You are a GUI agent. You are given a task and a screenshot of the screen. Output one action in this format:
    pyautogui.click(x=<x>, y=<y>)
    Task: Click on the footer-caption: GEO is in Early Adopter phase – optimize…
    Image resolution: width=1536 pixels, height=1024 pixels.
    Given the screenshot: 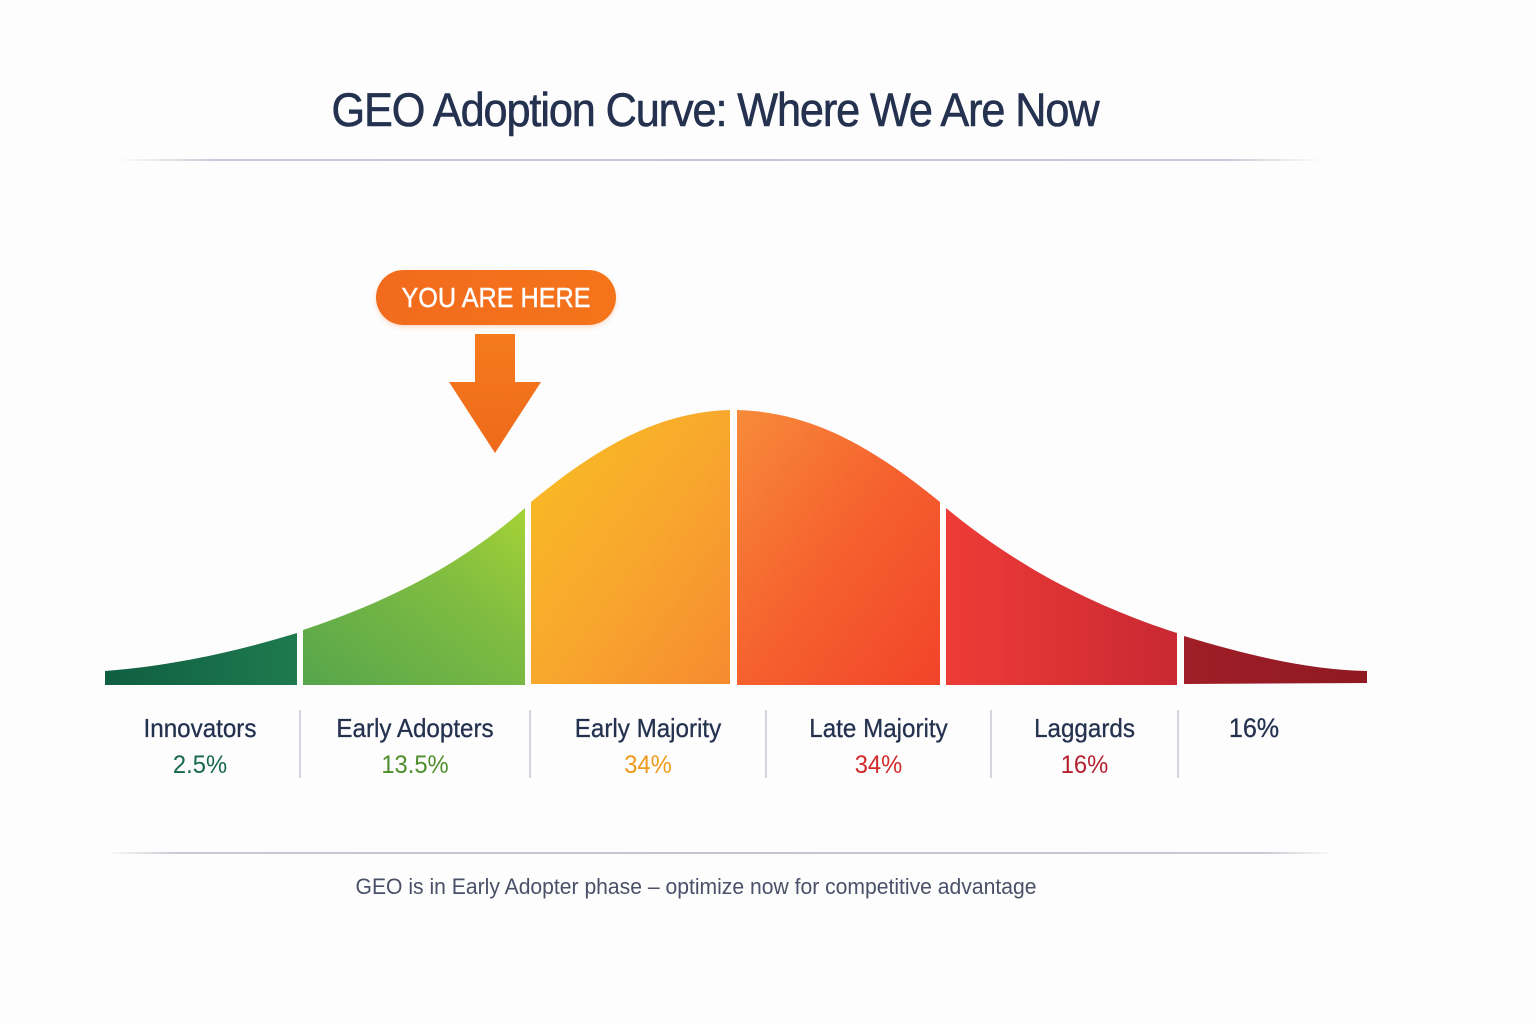 What is the action you would take?
    pyautogui.click(x=696, y=886)
    